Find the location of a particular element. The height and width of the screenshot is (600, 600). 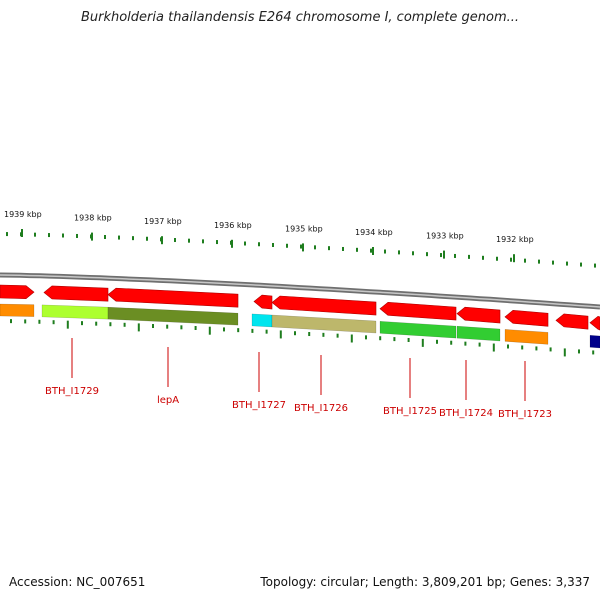

scale-label: 1939 kbp is located at coordinates (23, 214).